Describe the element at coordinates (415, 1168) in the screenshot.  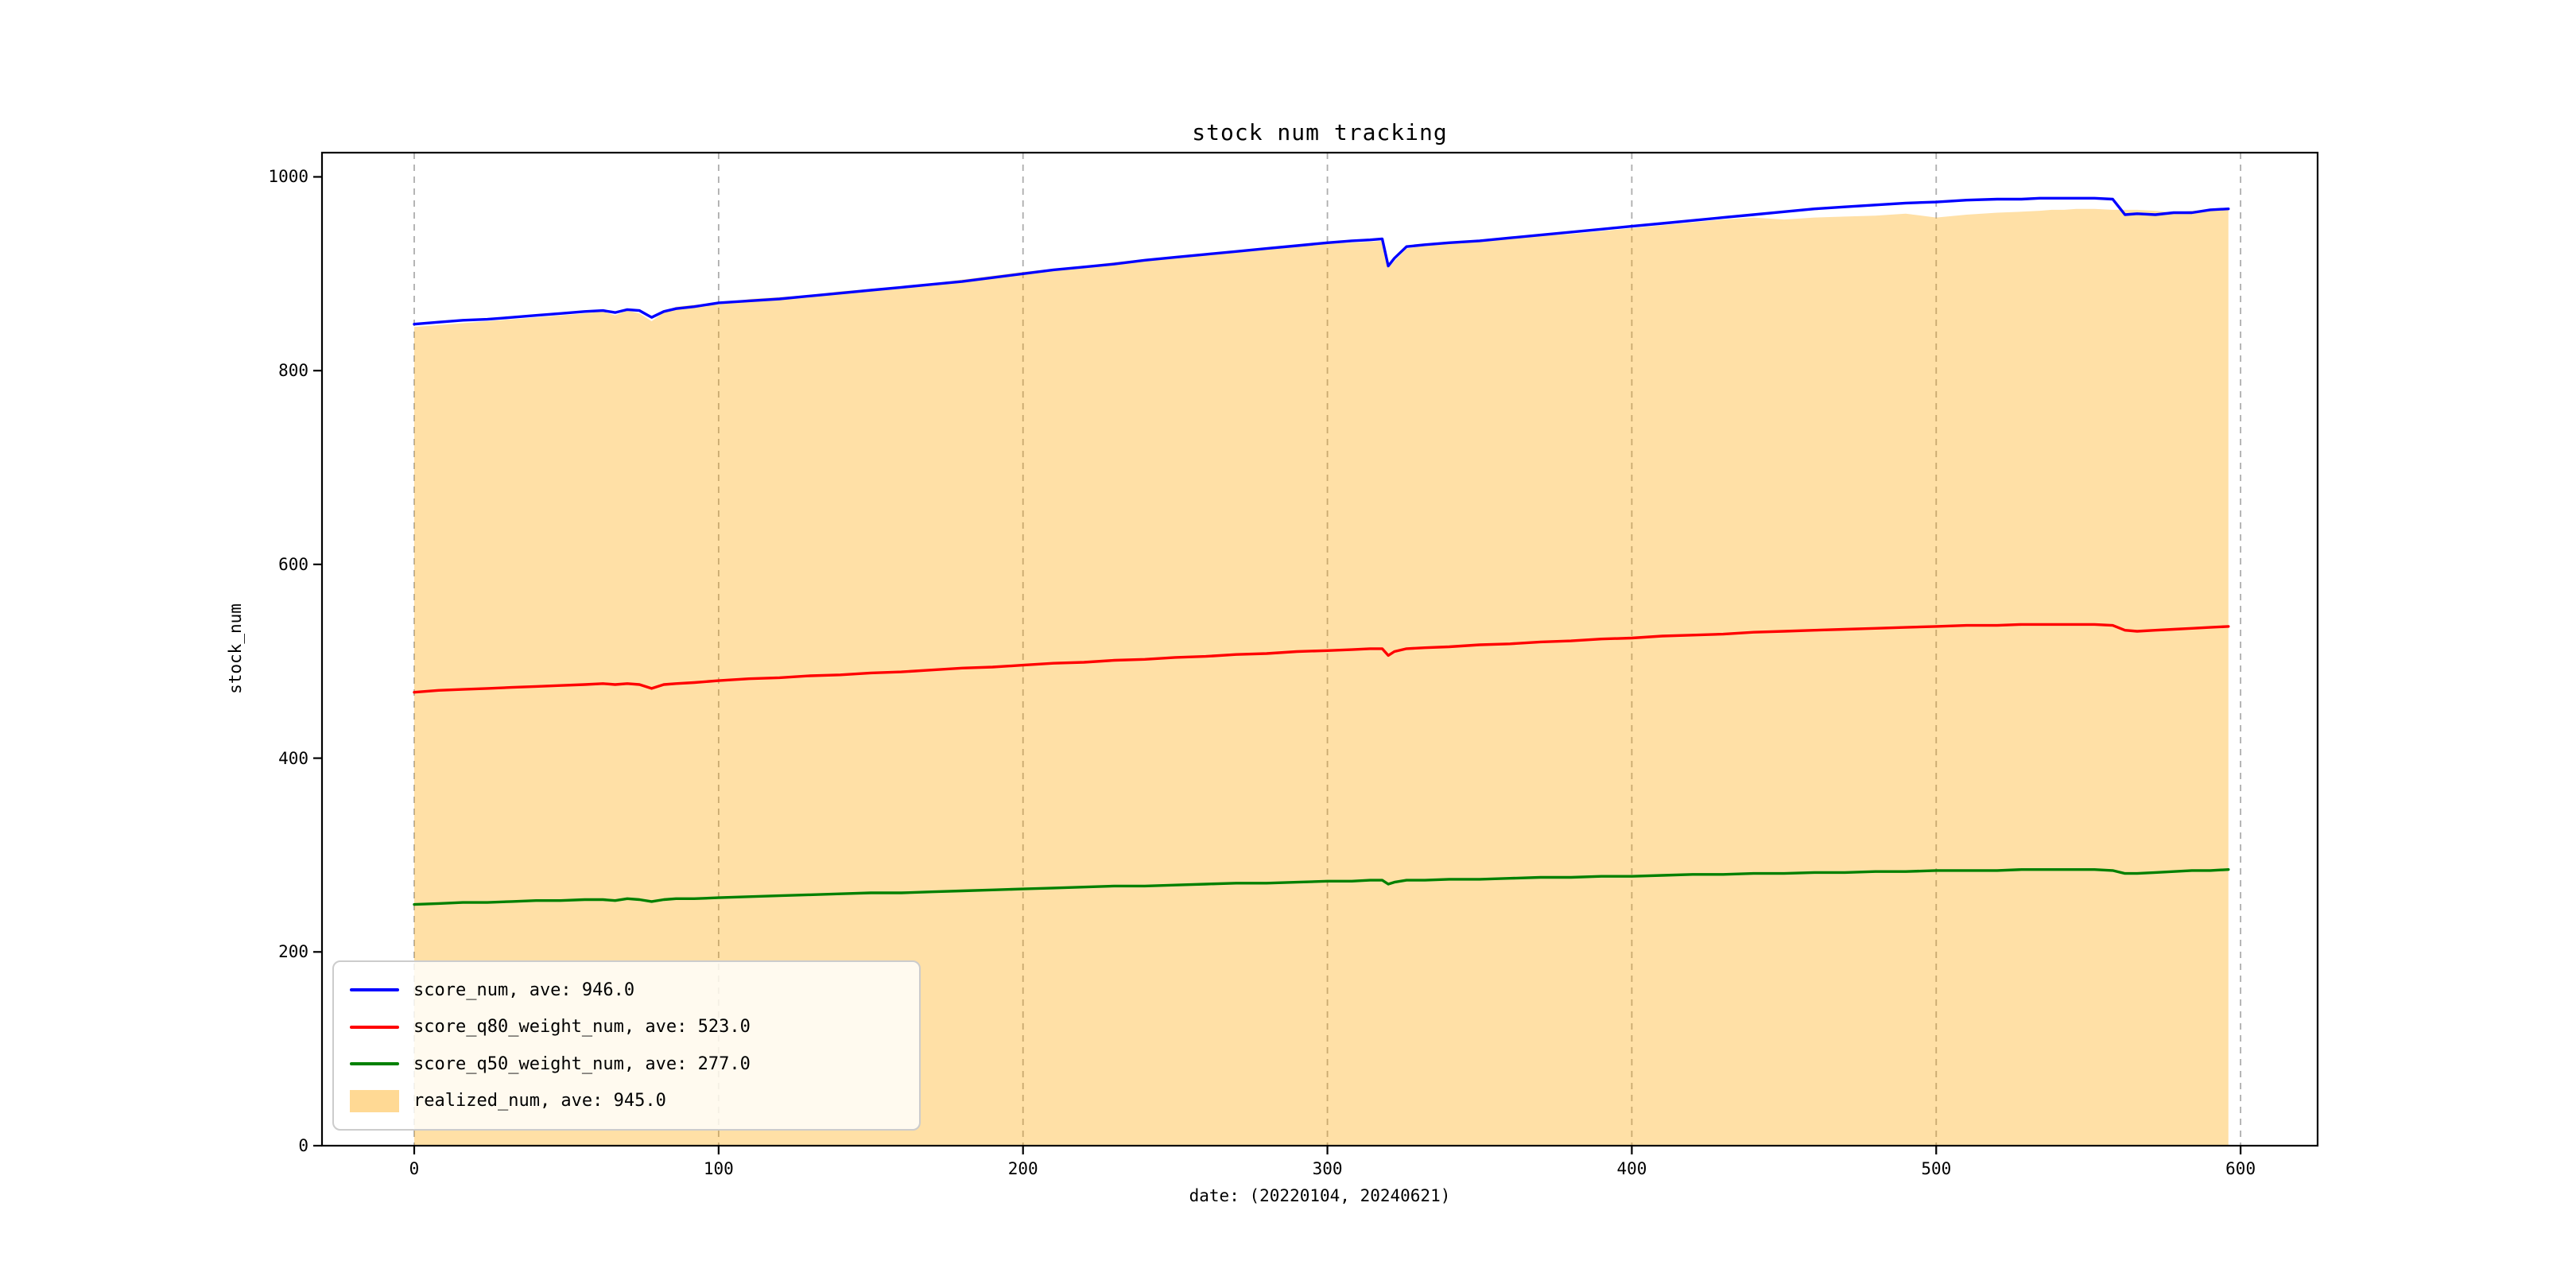
I see `x-tick-label-0: 0` at that location.